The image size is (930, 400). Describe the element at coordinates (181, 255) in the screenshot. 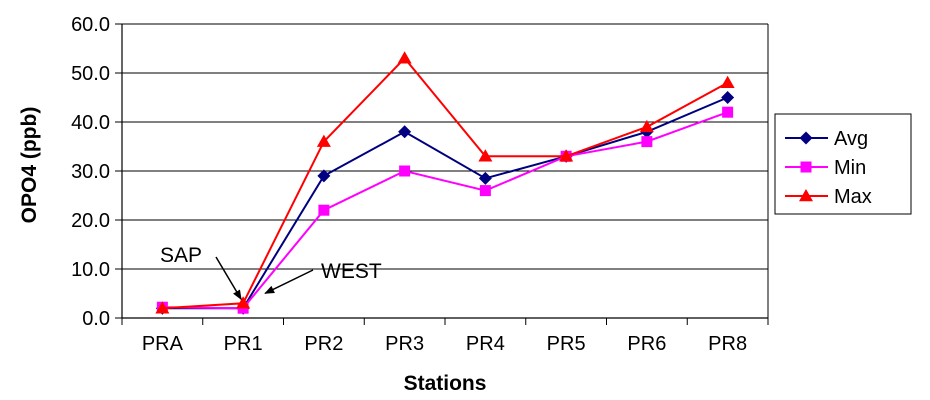

I see `annotation-sap: SAP` at that location.